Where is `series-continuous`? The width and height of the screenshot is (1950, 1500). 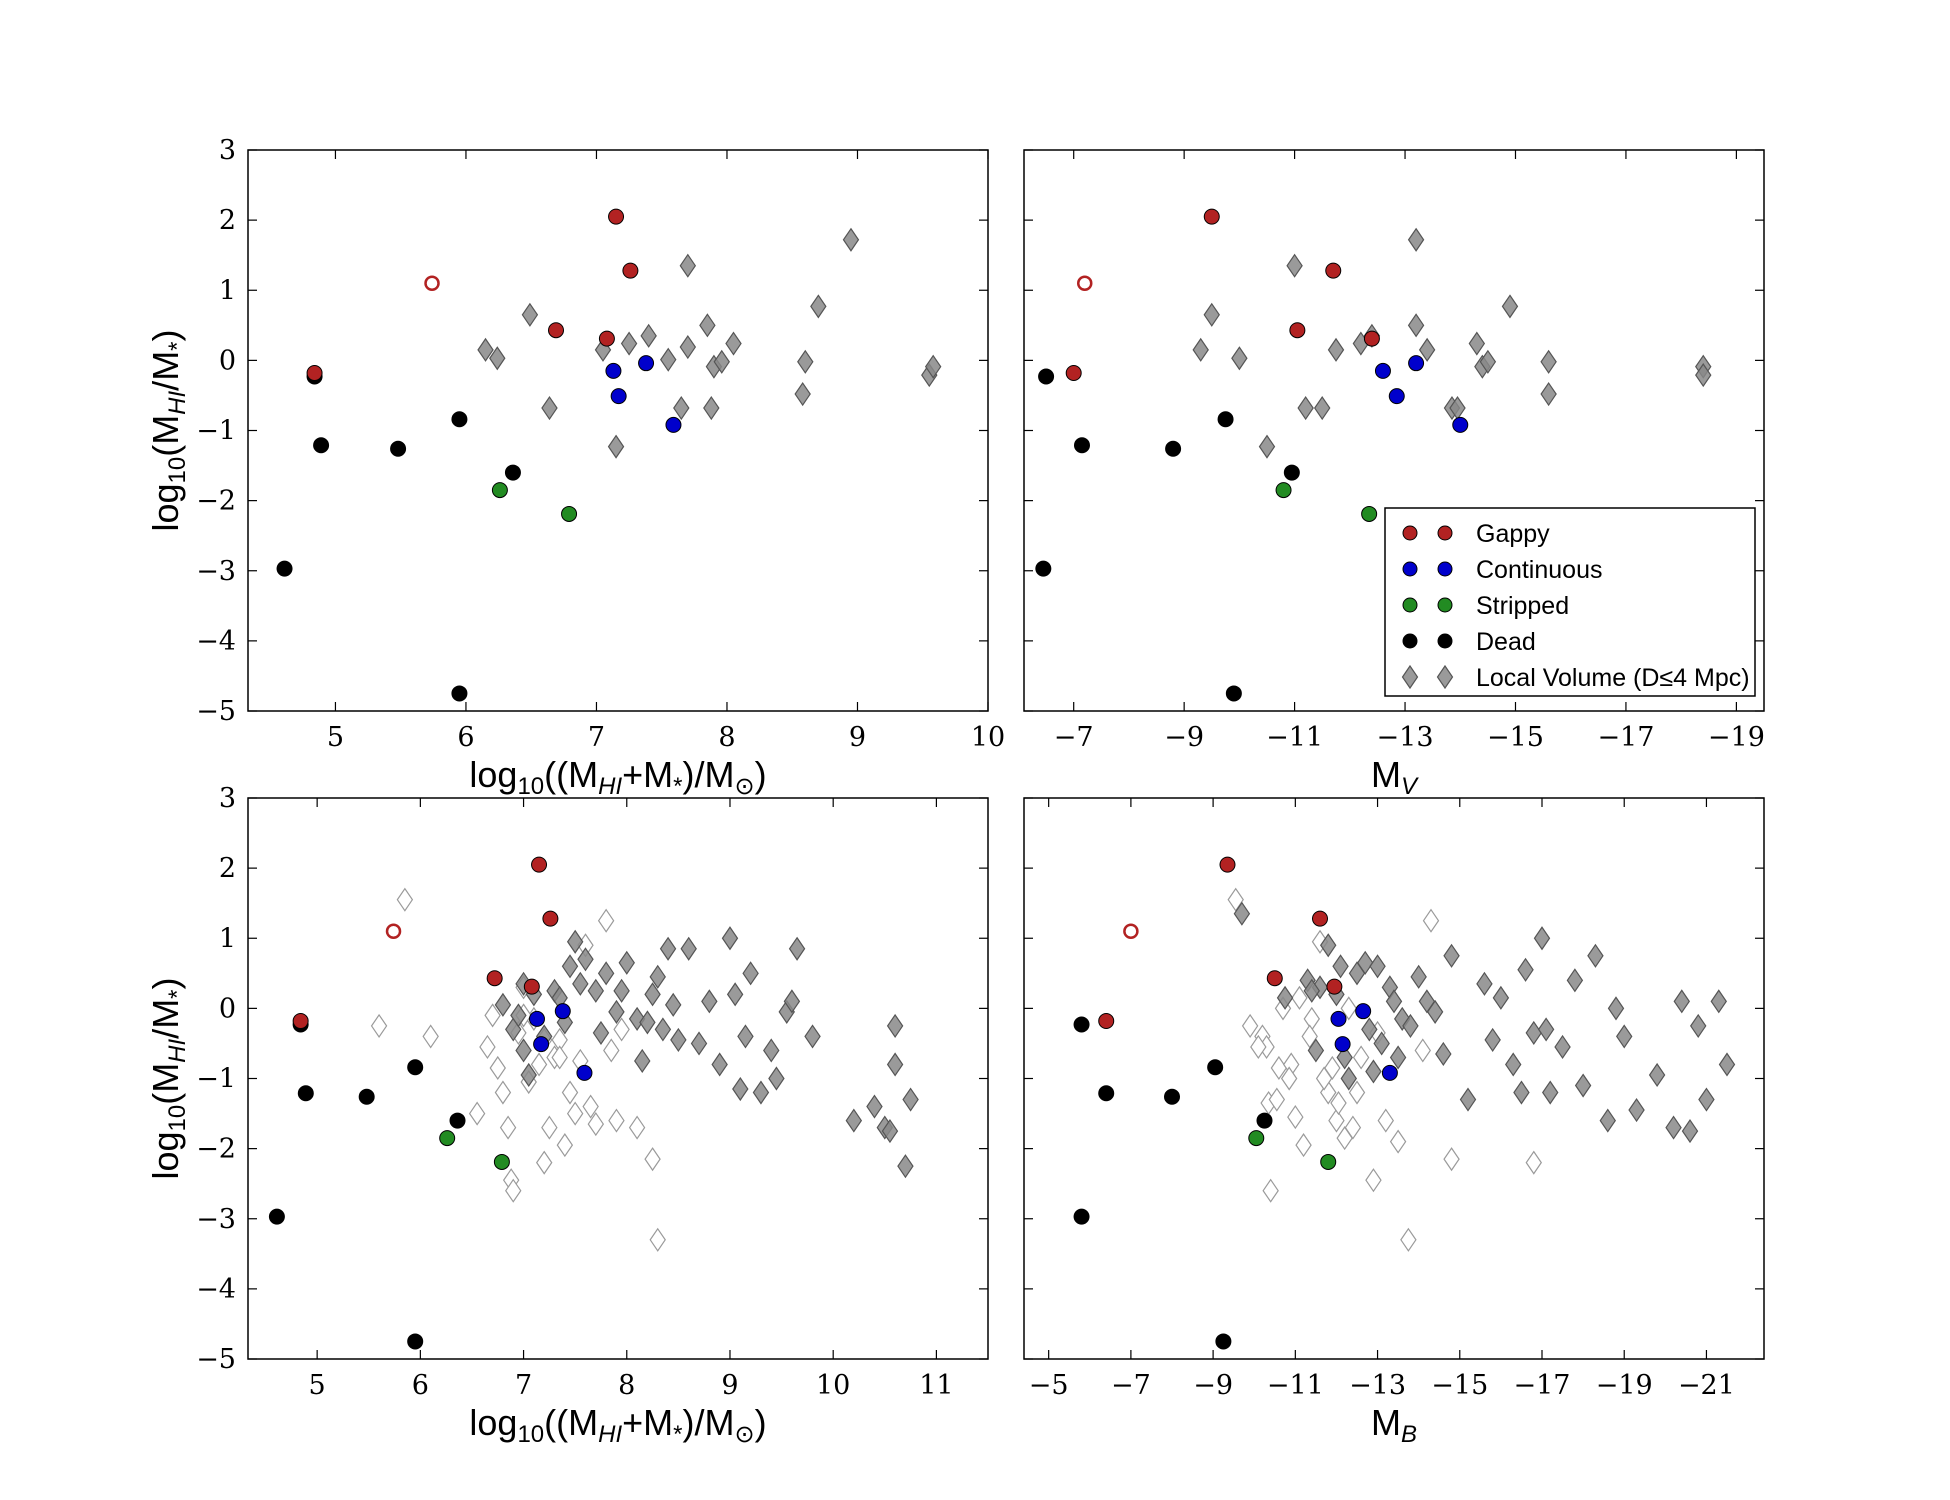 series-continuous is located at coordinates (1364, 1042).